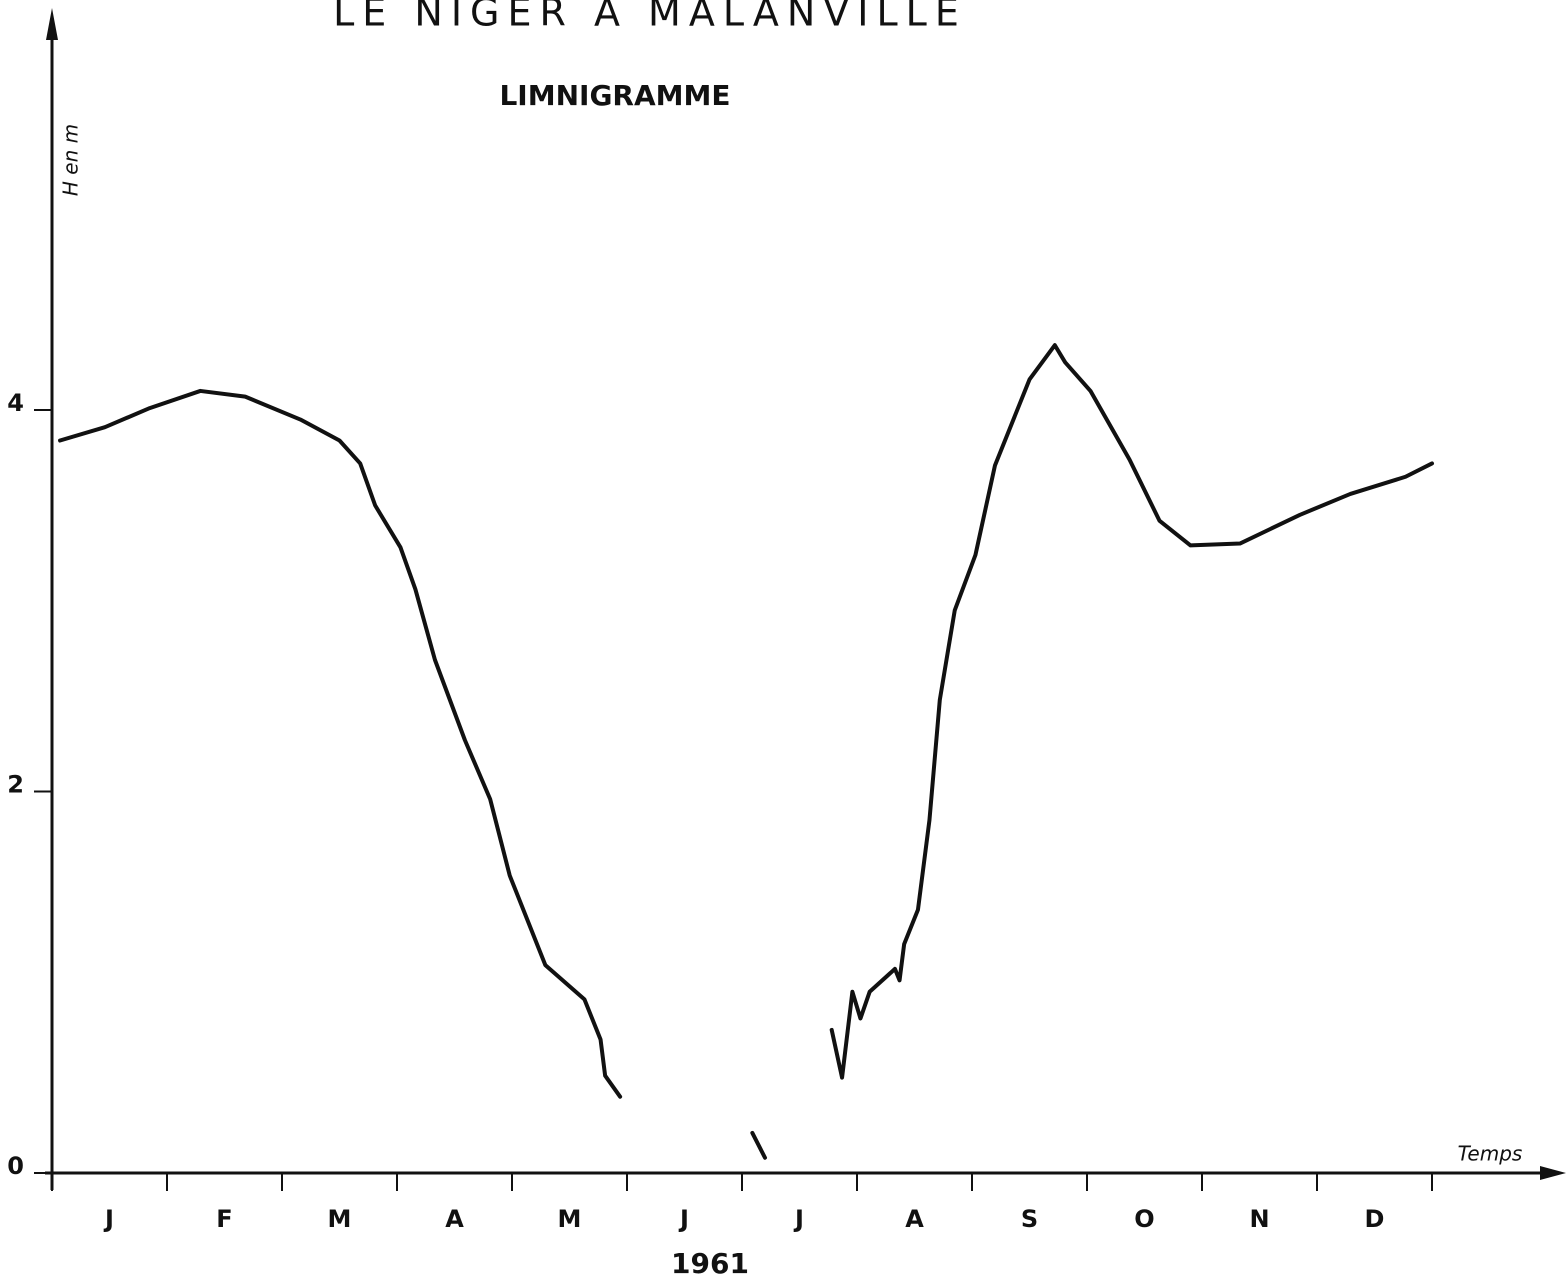 The image size is (1566, 1283). What do you see at coordinates (710, 1263) in the screenshot?
I see `year-label: 1961` at bounding box center [710, 1263].